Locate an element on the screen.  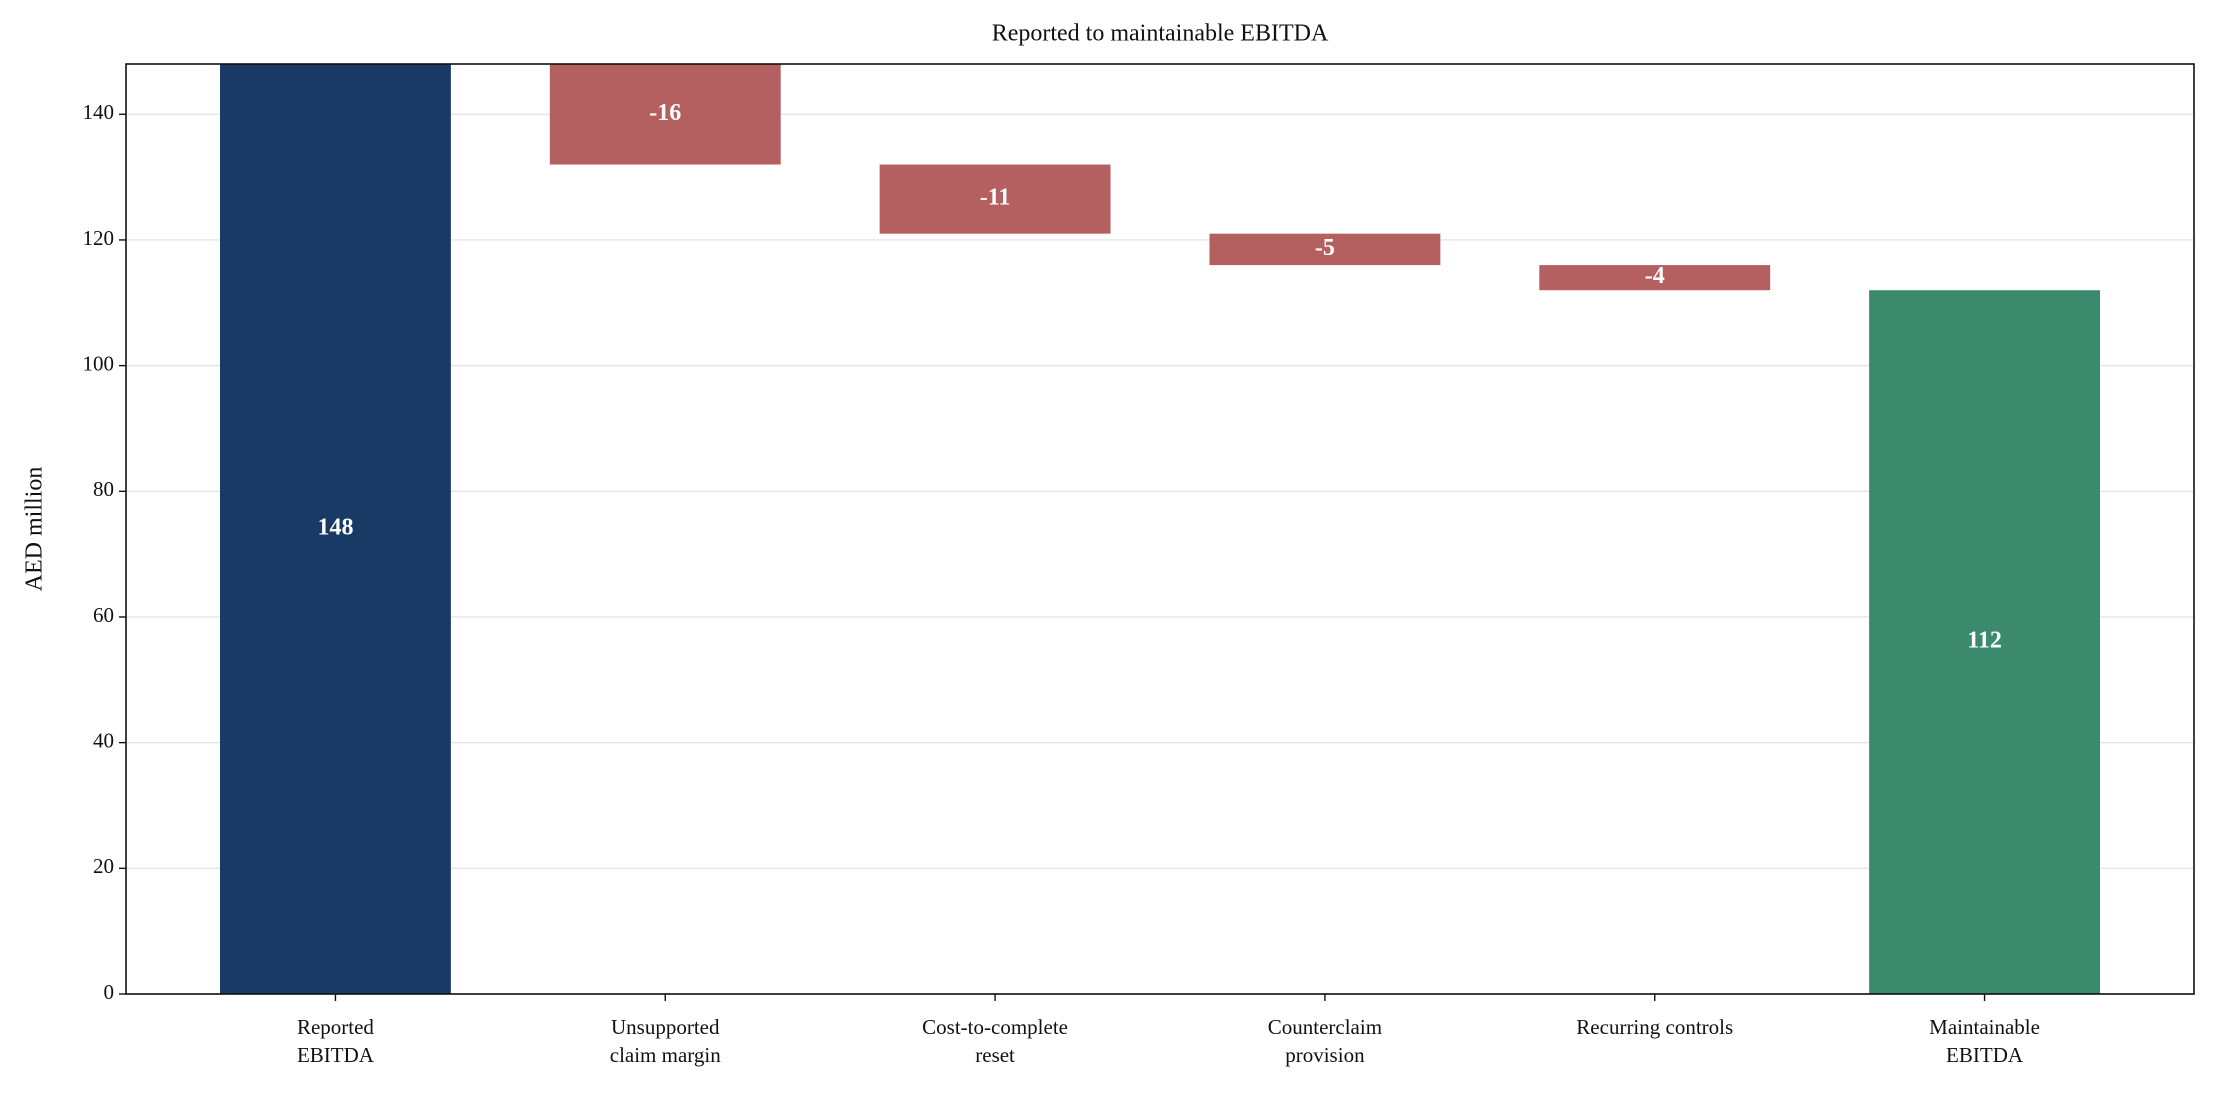
y-tick-label: 0 is located at coordinates (109, 992).